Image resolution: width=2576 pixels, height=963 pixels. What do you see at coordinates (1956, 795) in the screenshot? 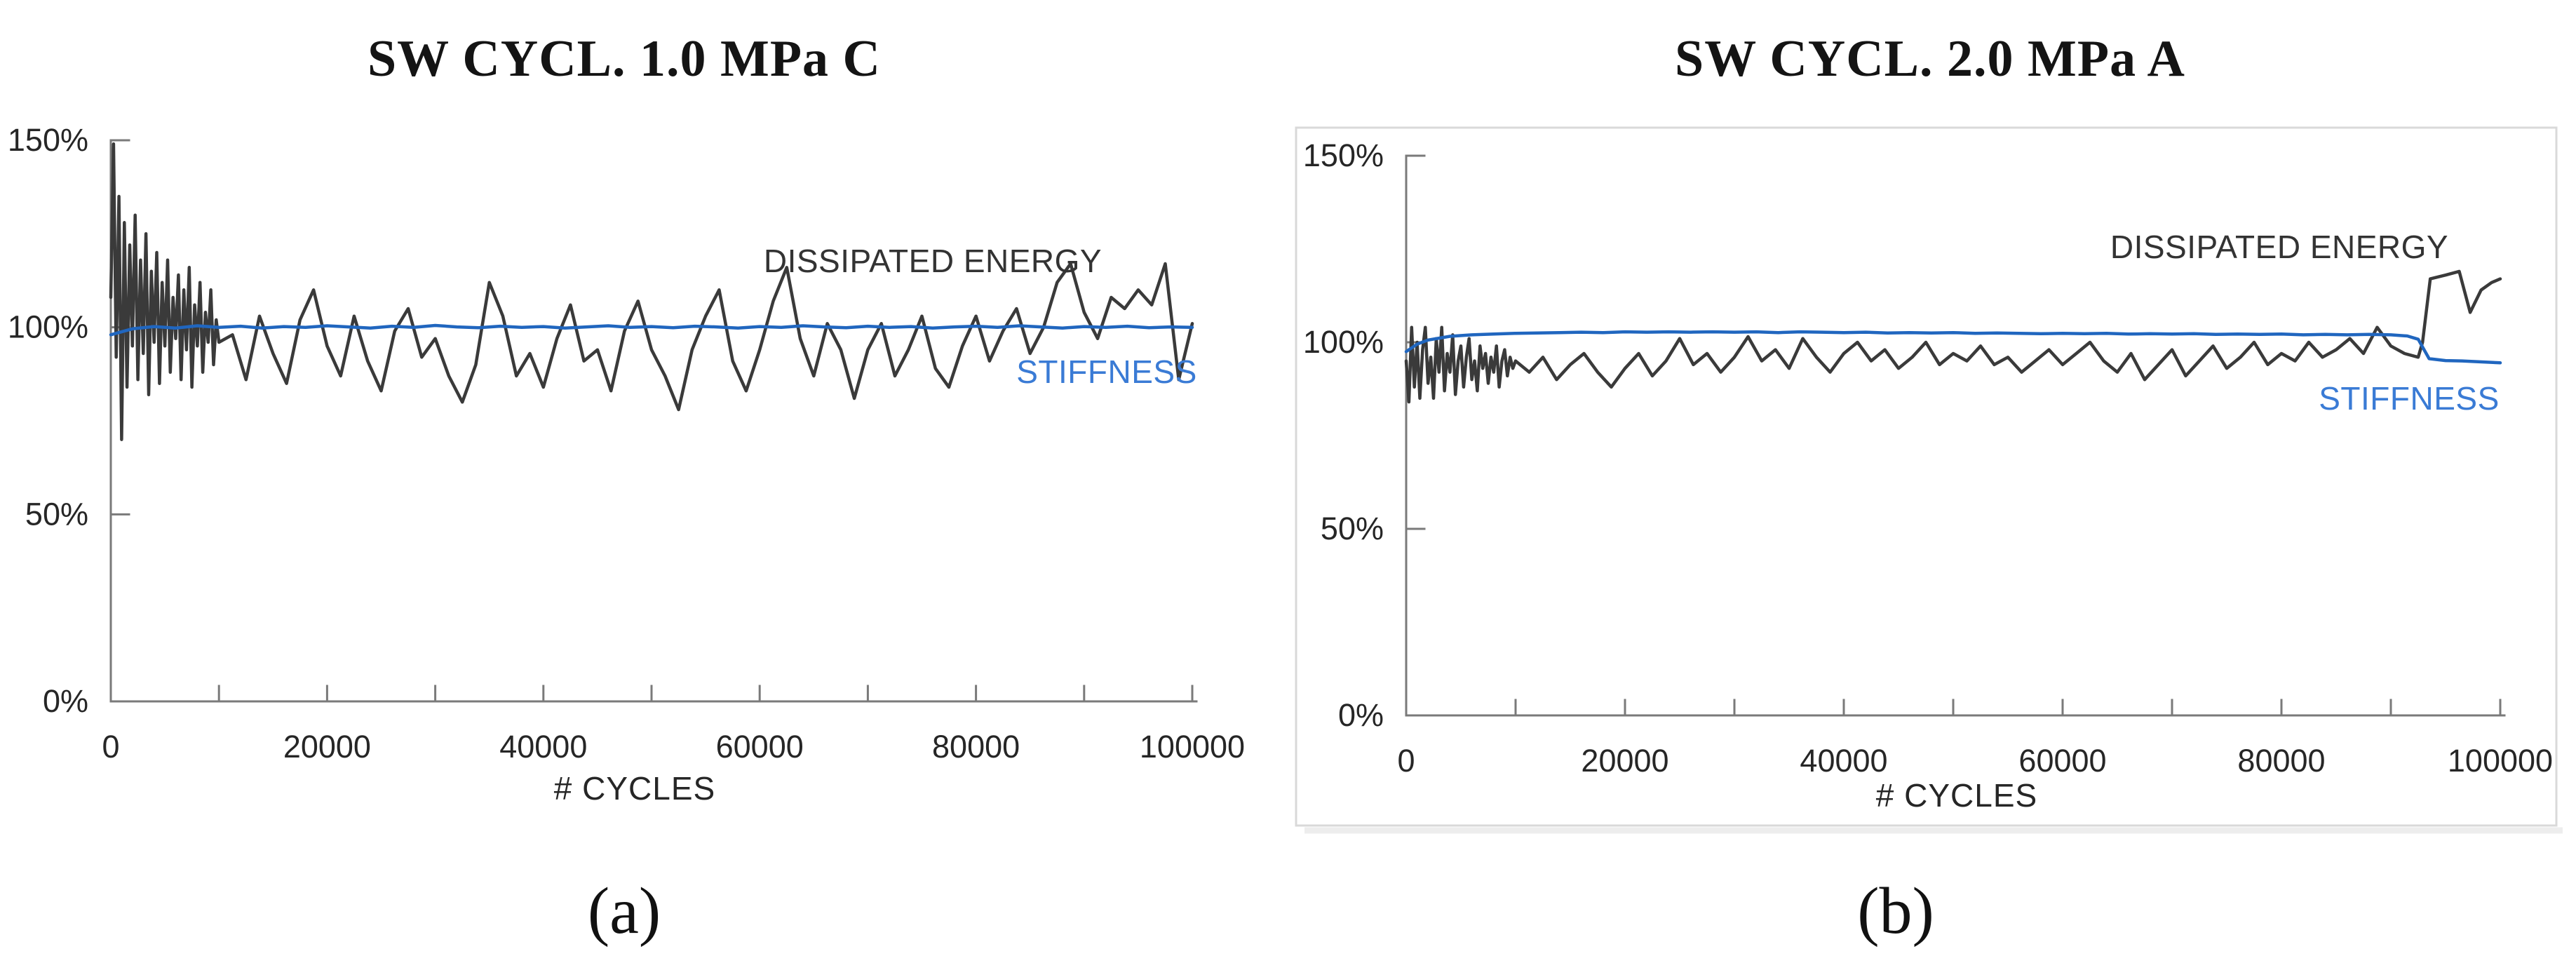
I see `chart-b-xaxis-title: # CYCLES` at bounding box center [1956, 795].